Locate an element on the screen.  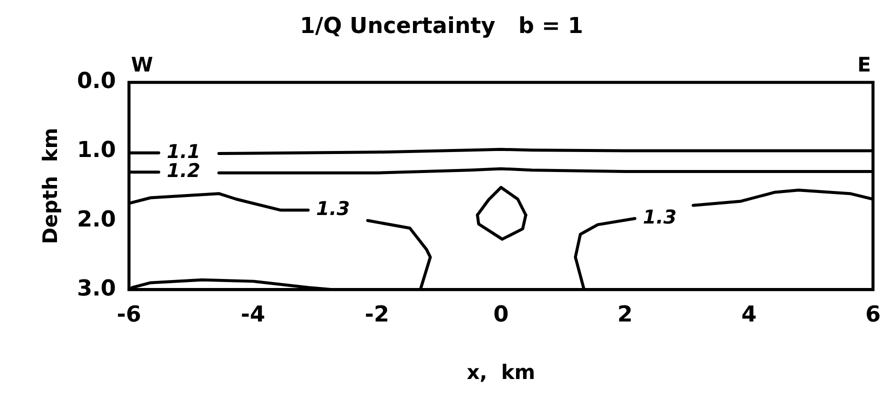
annotation: 1.2 is located at coordinates (183, 171).